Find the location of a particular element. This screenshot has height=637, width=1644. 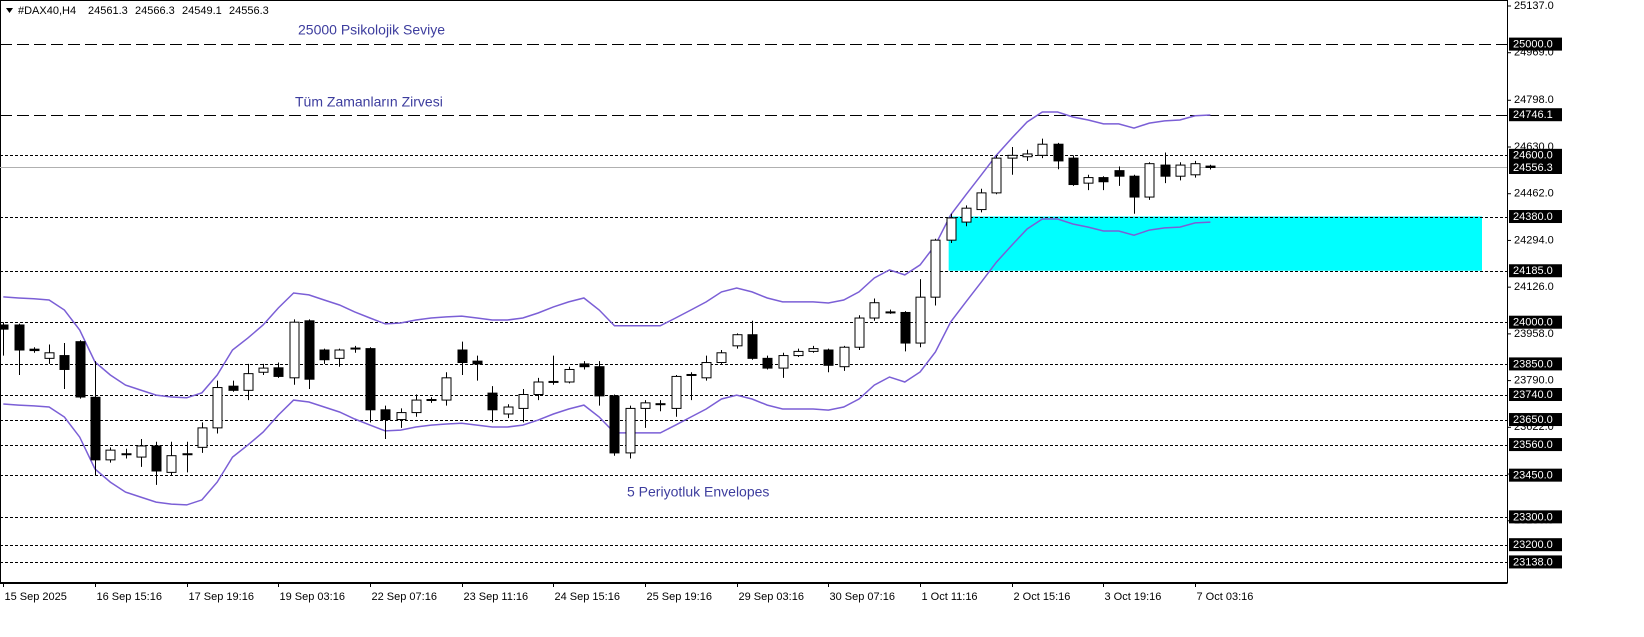

level-label: 23740.0 is located at coordinates (1533, 395).